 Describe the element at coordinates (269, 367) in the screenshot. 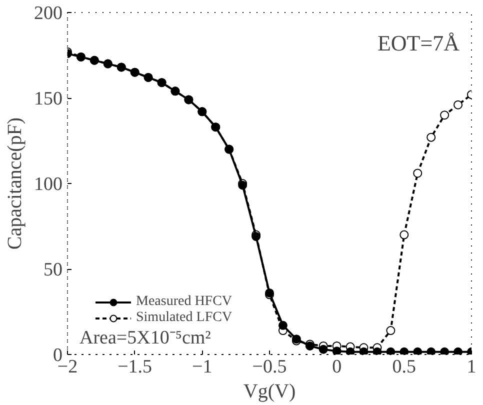

I see `x-tick-label: −0.5` at that location.